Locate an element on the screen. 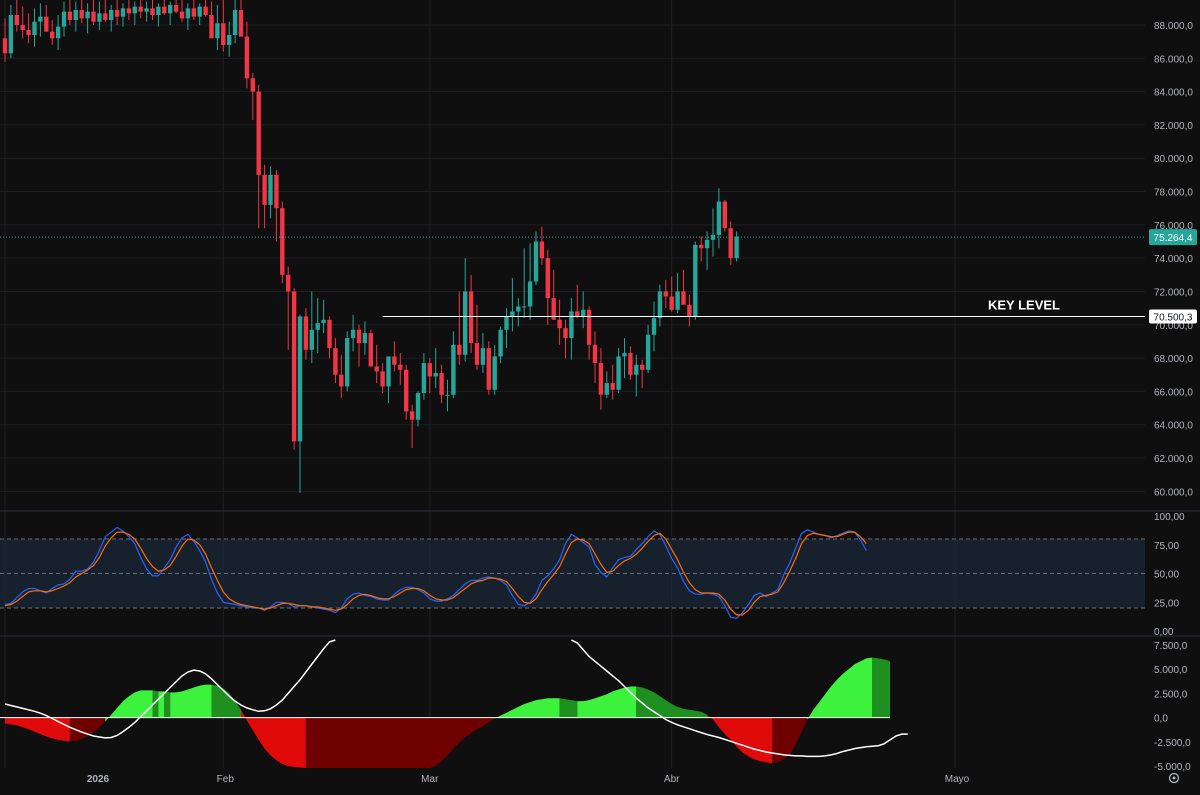 This screenshot has height=795, width=1200. price-axis-tick: 86.000,0 is located at coordinates (1173, 59).